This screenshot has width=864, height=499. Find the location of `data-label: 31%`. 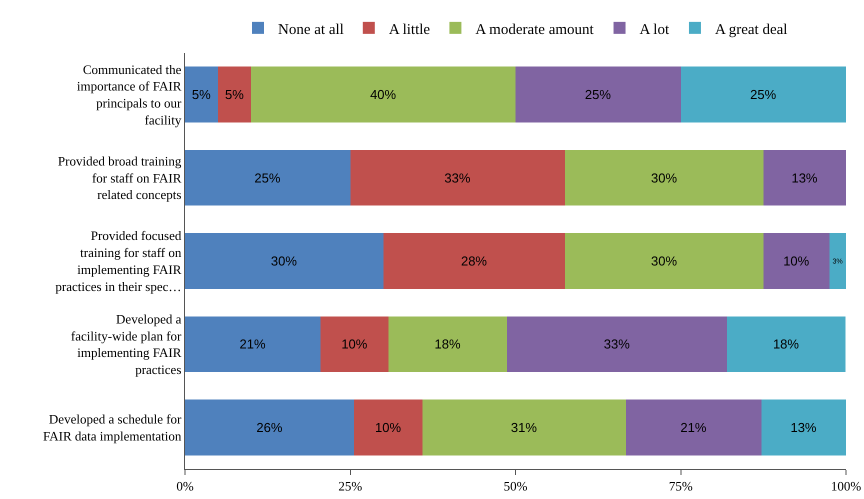

data-label: 31% is located at coordinates (524, 427).